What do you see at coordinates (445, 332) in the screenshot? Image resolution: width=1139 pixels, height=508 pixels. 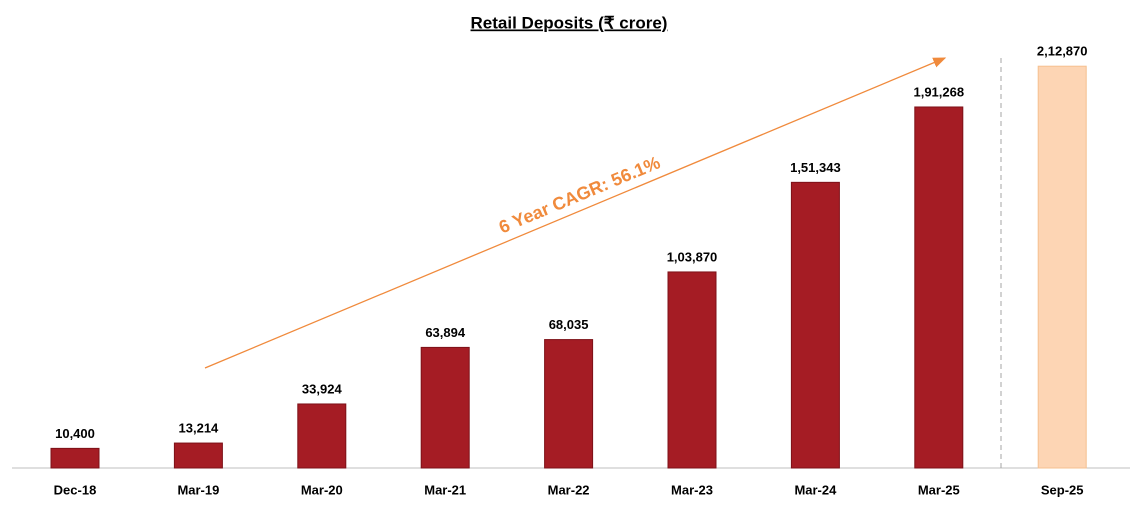 I see `data-label: 63,894` at bounding box center [445, 332].